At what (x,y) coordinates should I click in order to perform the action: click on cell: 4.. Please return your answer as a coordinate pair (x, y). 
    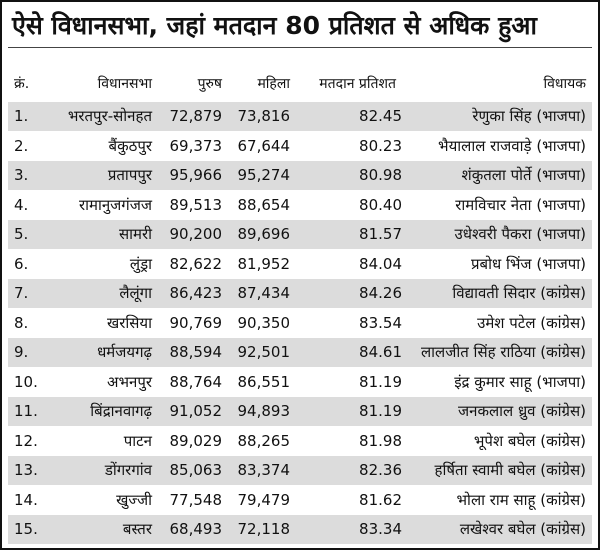
    Looking at the image, I should click on (21, 204).